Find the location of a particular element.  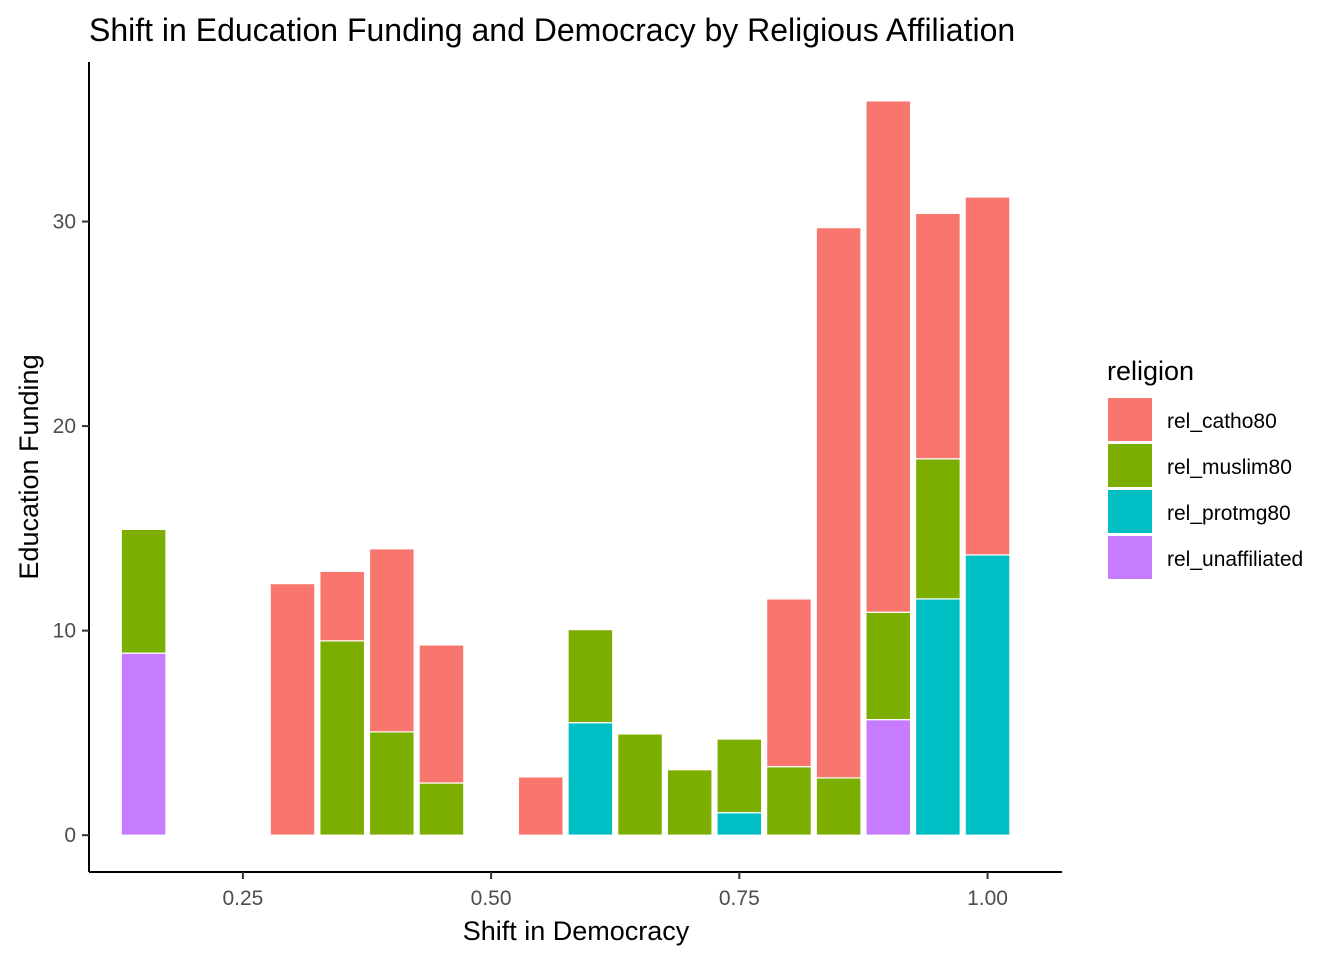

x-tick-label: 0.50 is located at coordinates (491, 898).